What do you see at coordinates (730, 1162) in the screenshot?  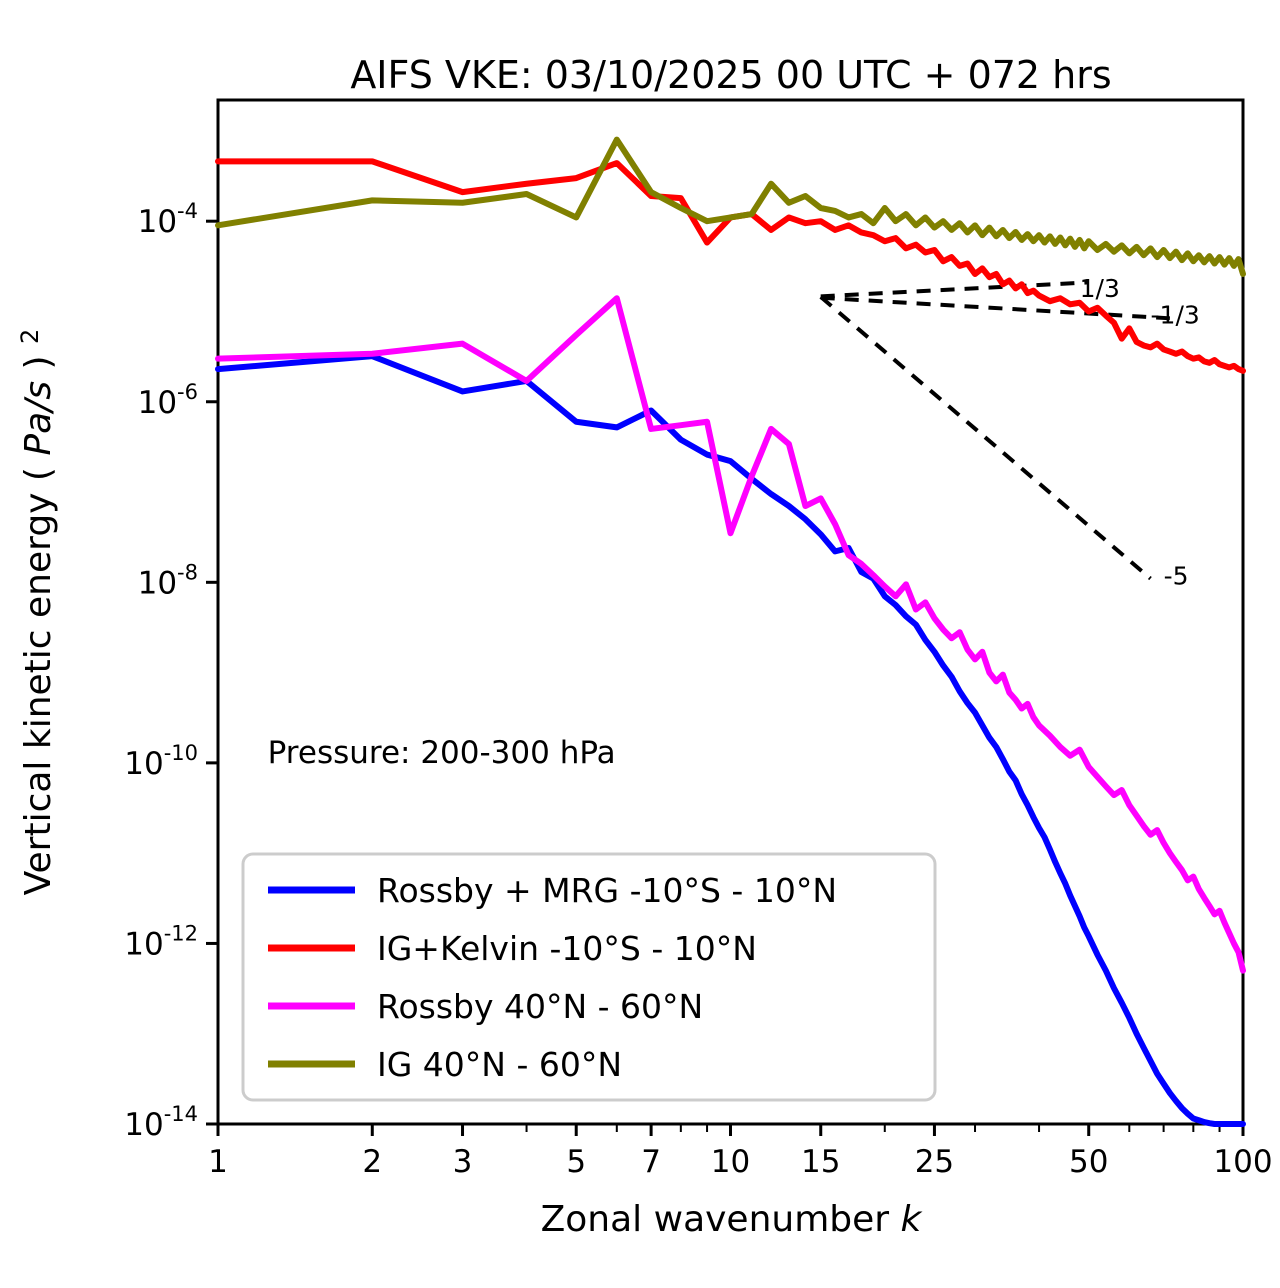 I see `x-tick-label-10: 10` at bounding box center [730, 1162].